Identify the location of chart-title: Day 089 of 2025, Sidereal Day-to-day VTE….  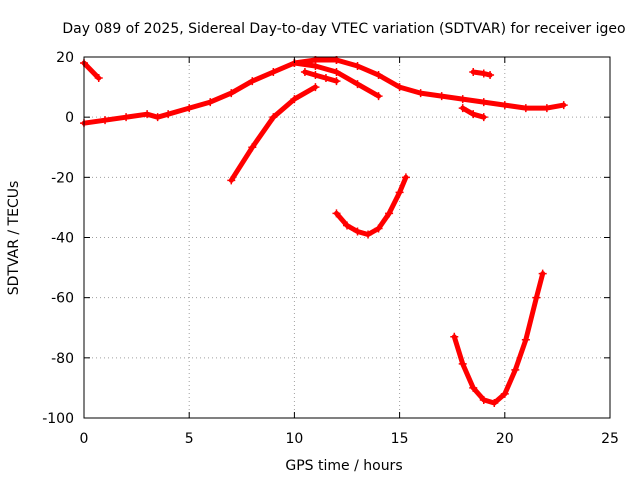
(343, 29).